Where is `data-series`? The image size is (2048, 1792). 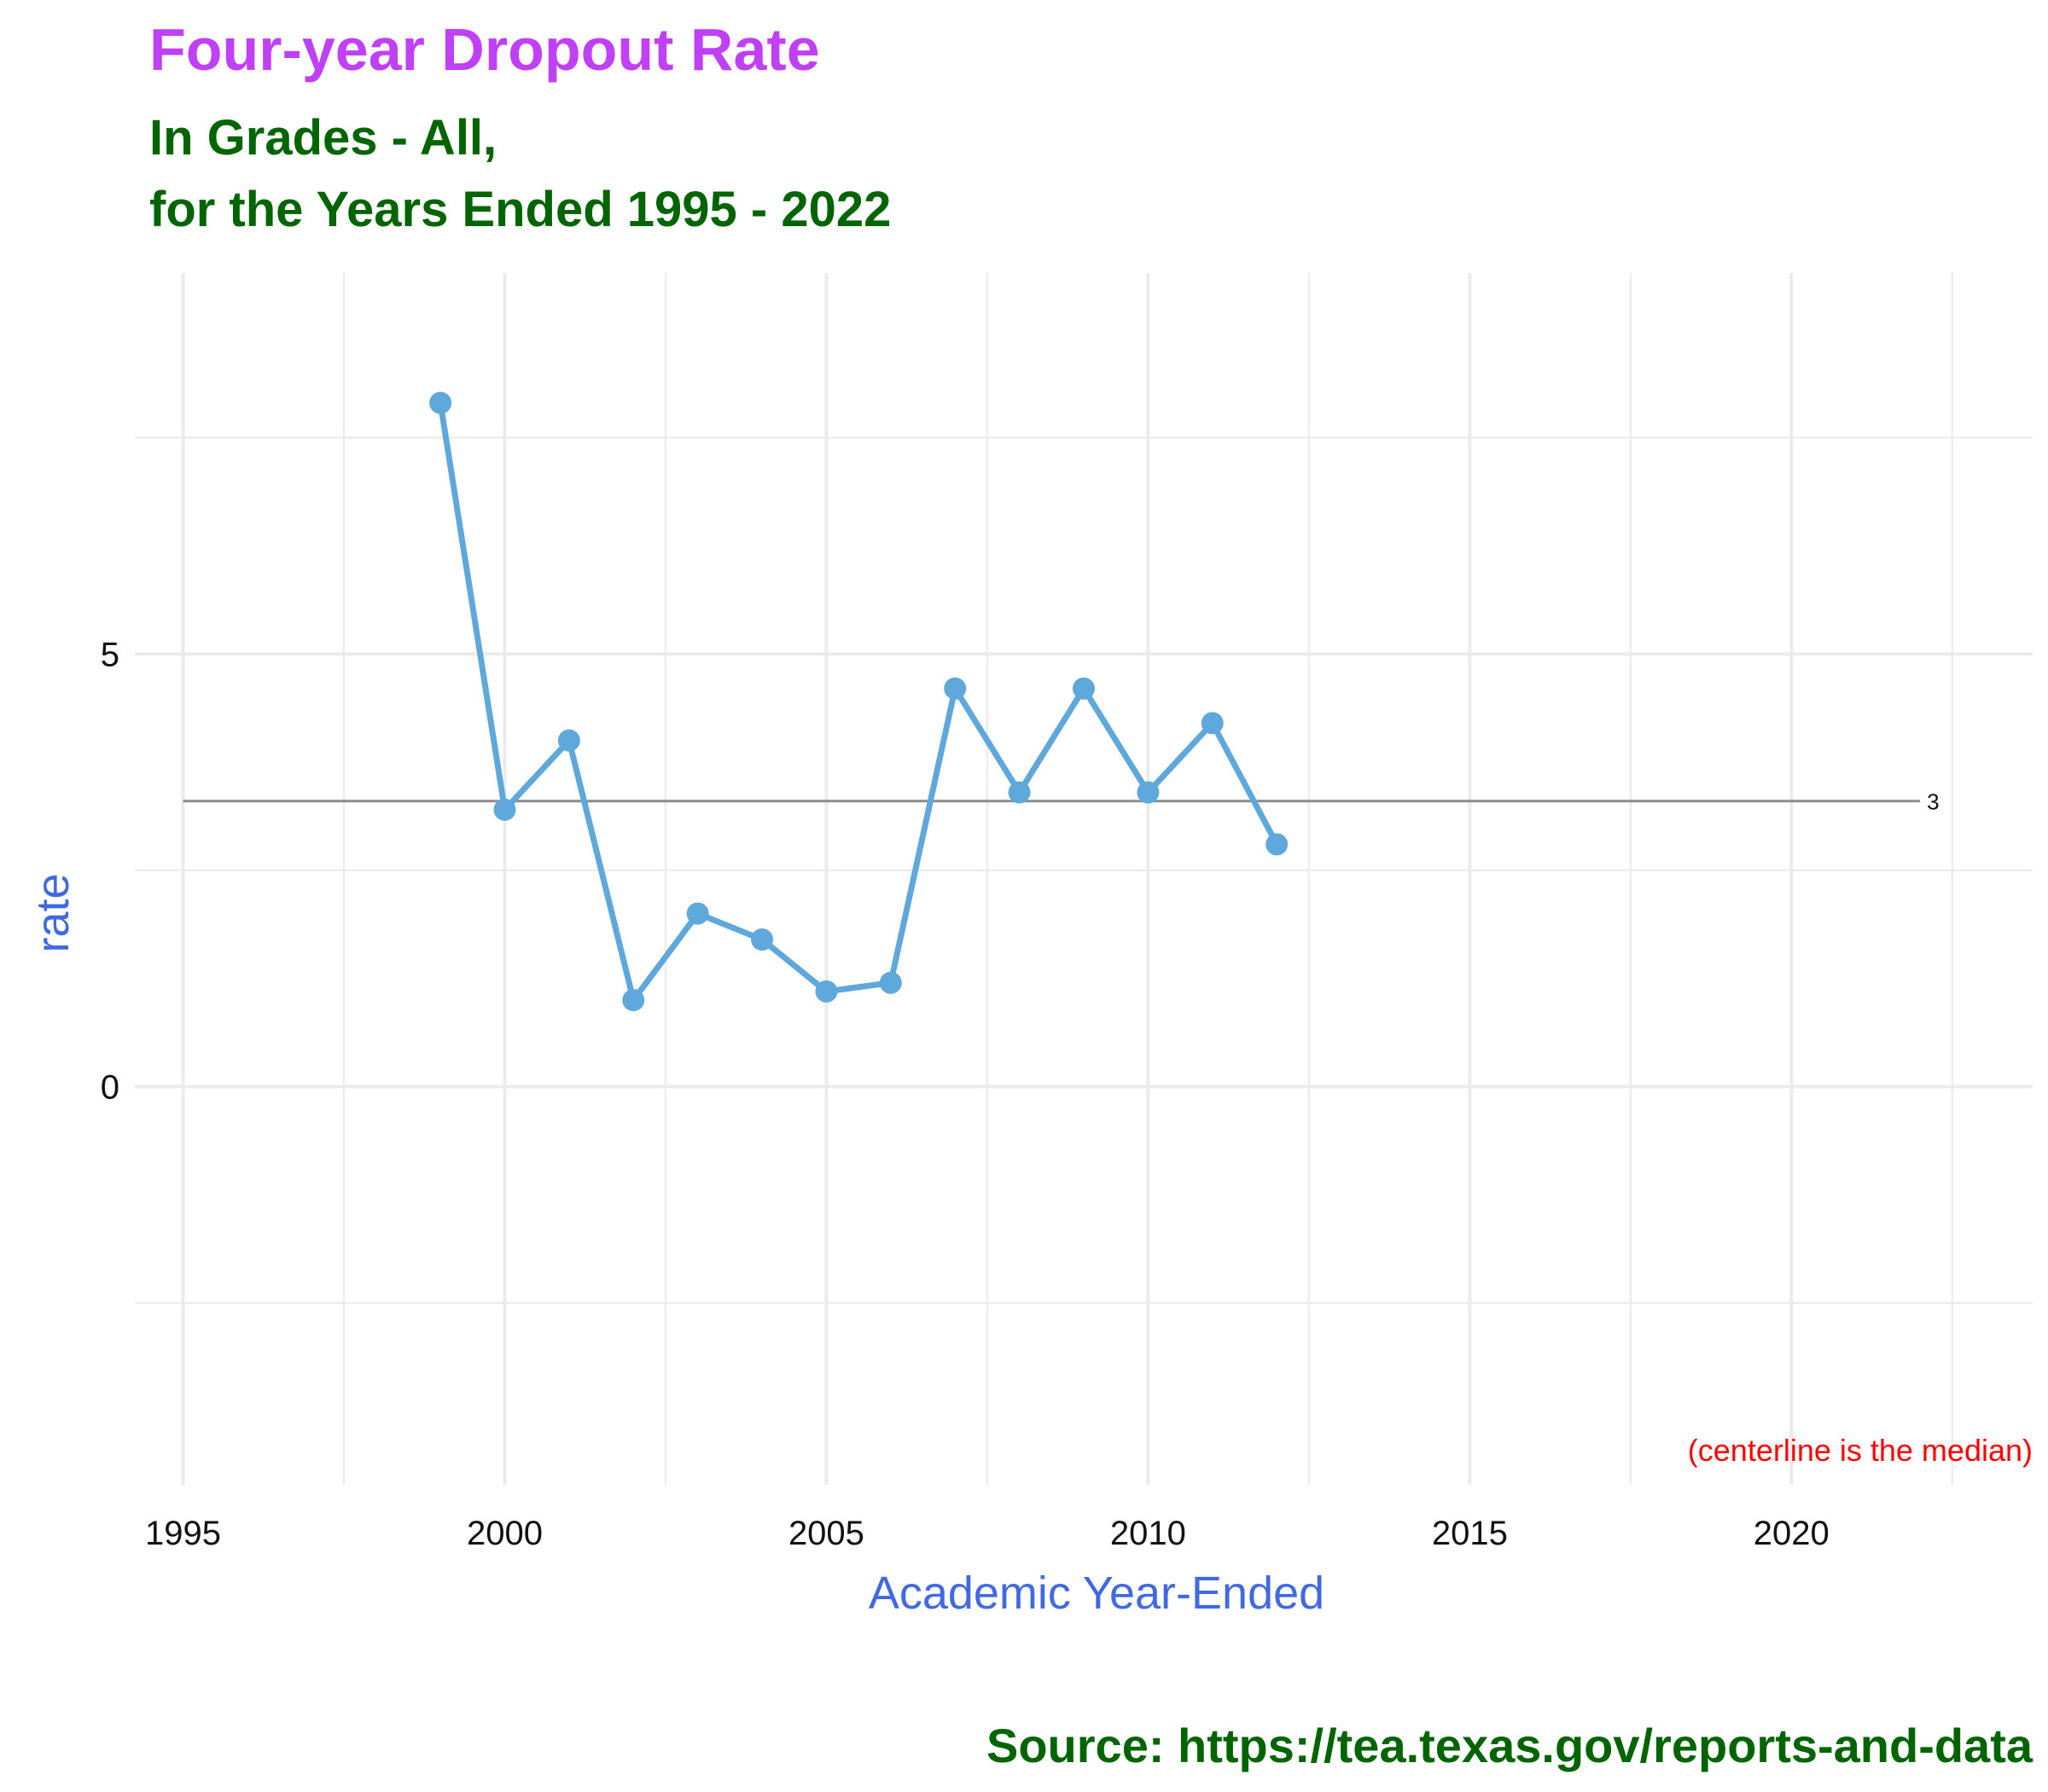
data-series is located at coordinates (859, 701).